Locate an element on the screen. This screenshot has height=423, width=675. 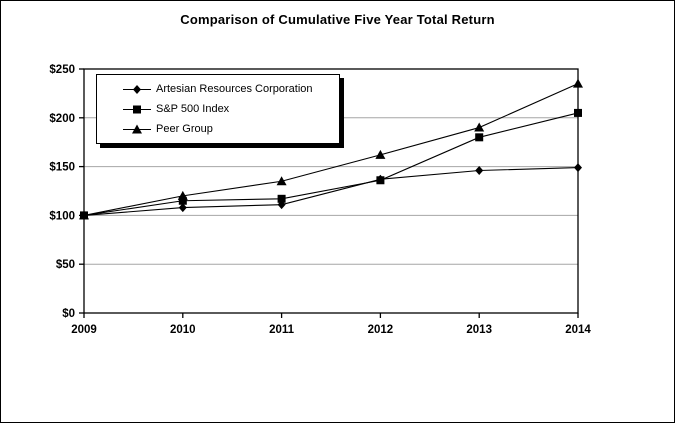
svg-text: $150 is located at coordinates (62, 168).